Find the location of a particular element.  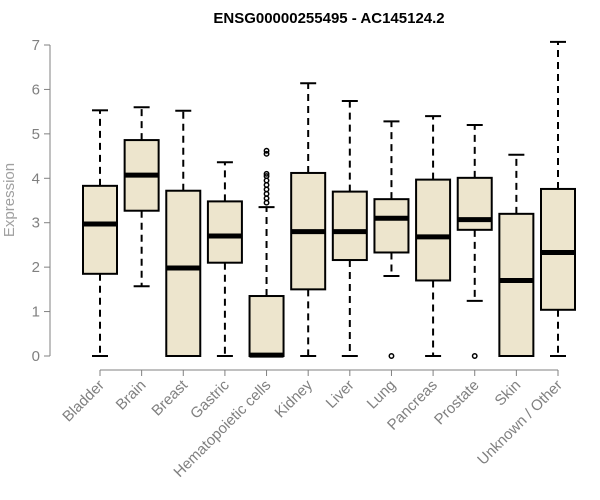

box-breast is located at coordinates (183, 233).